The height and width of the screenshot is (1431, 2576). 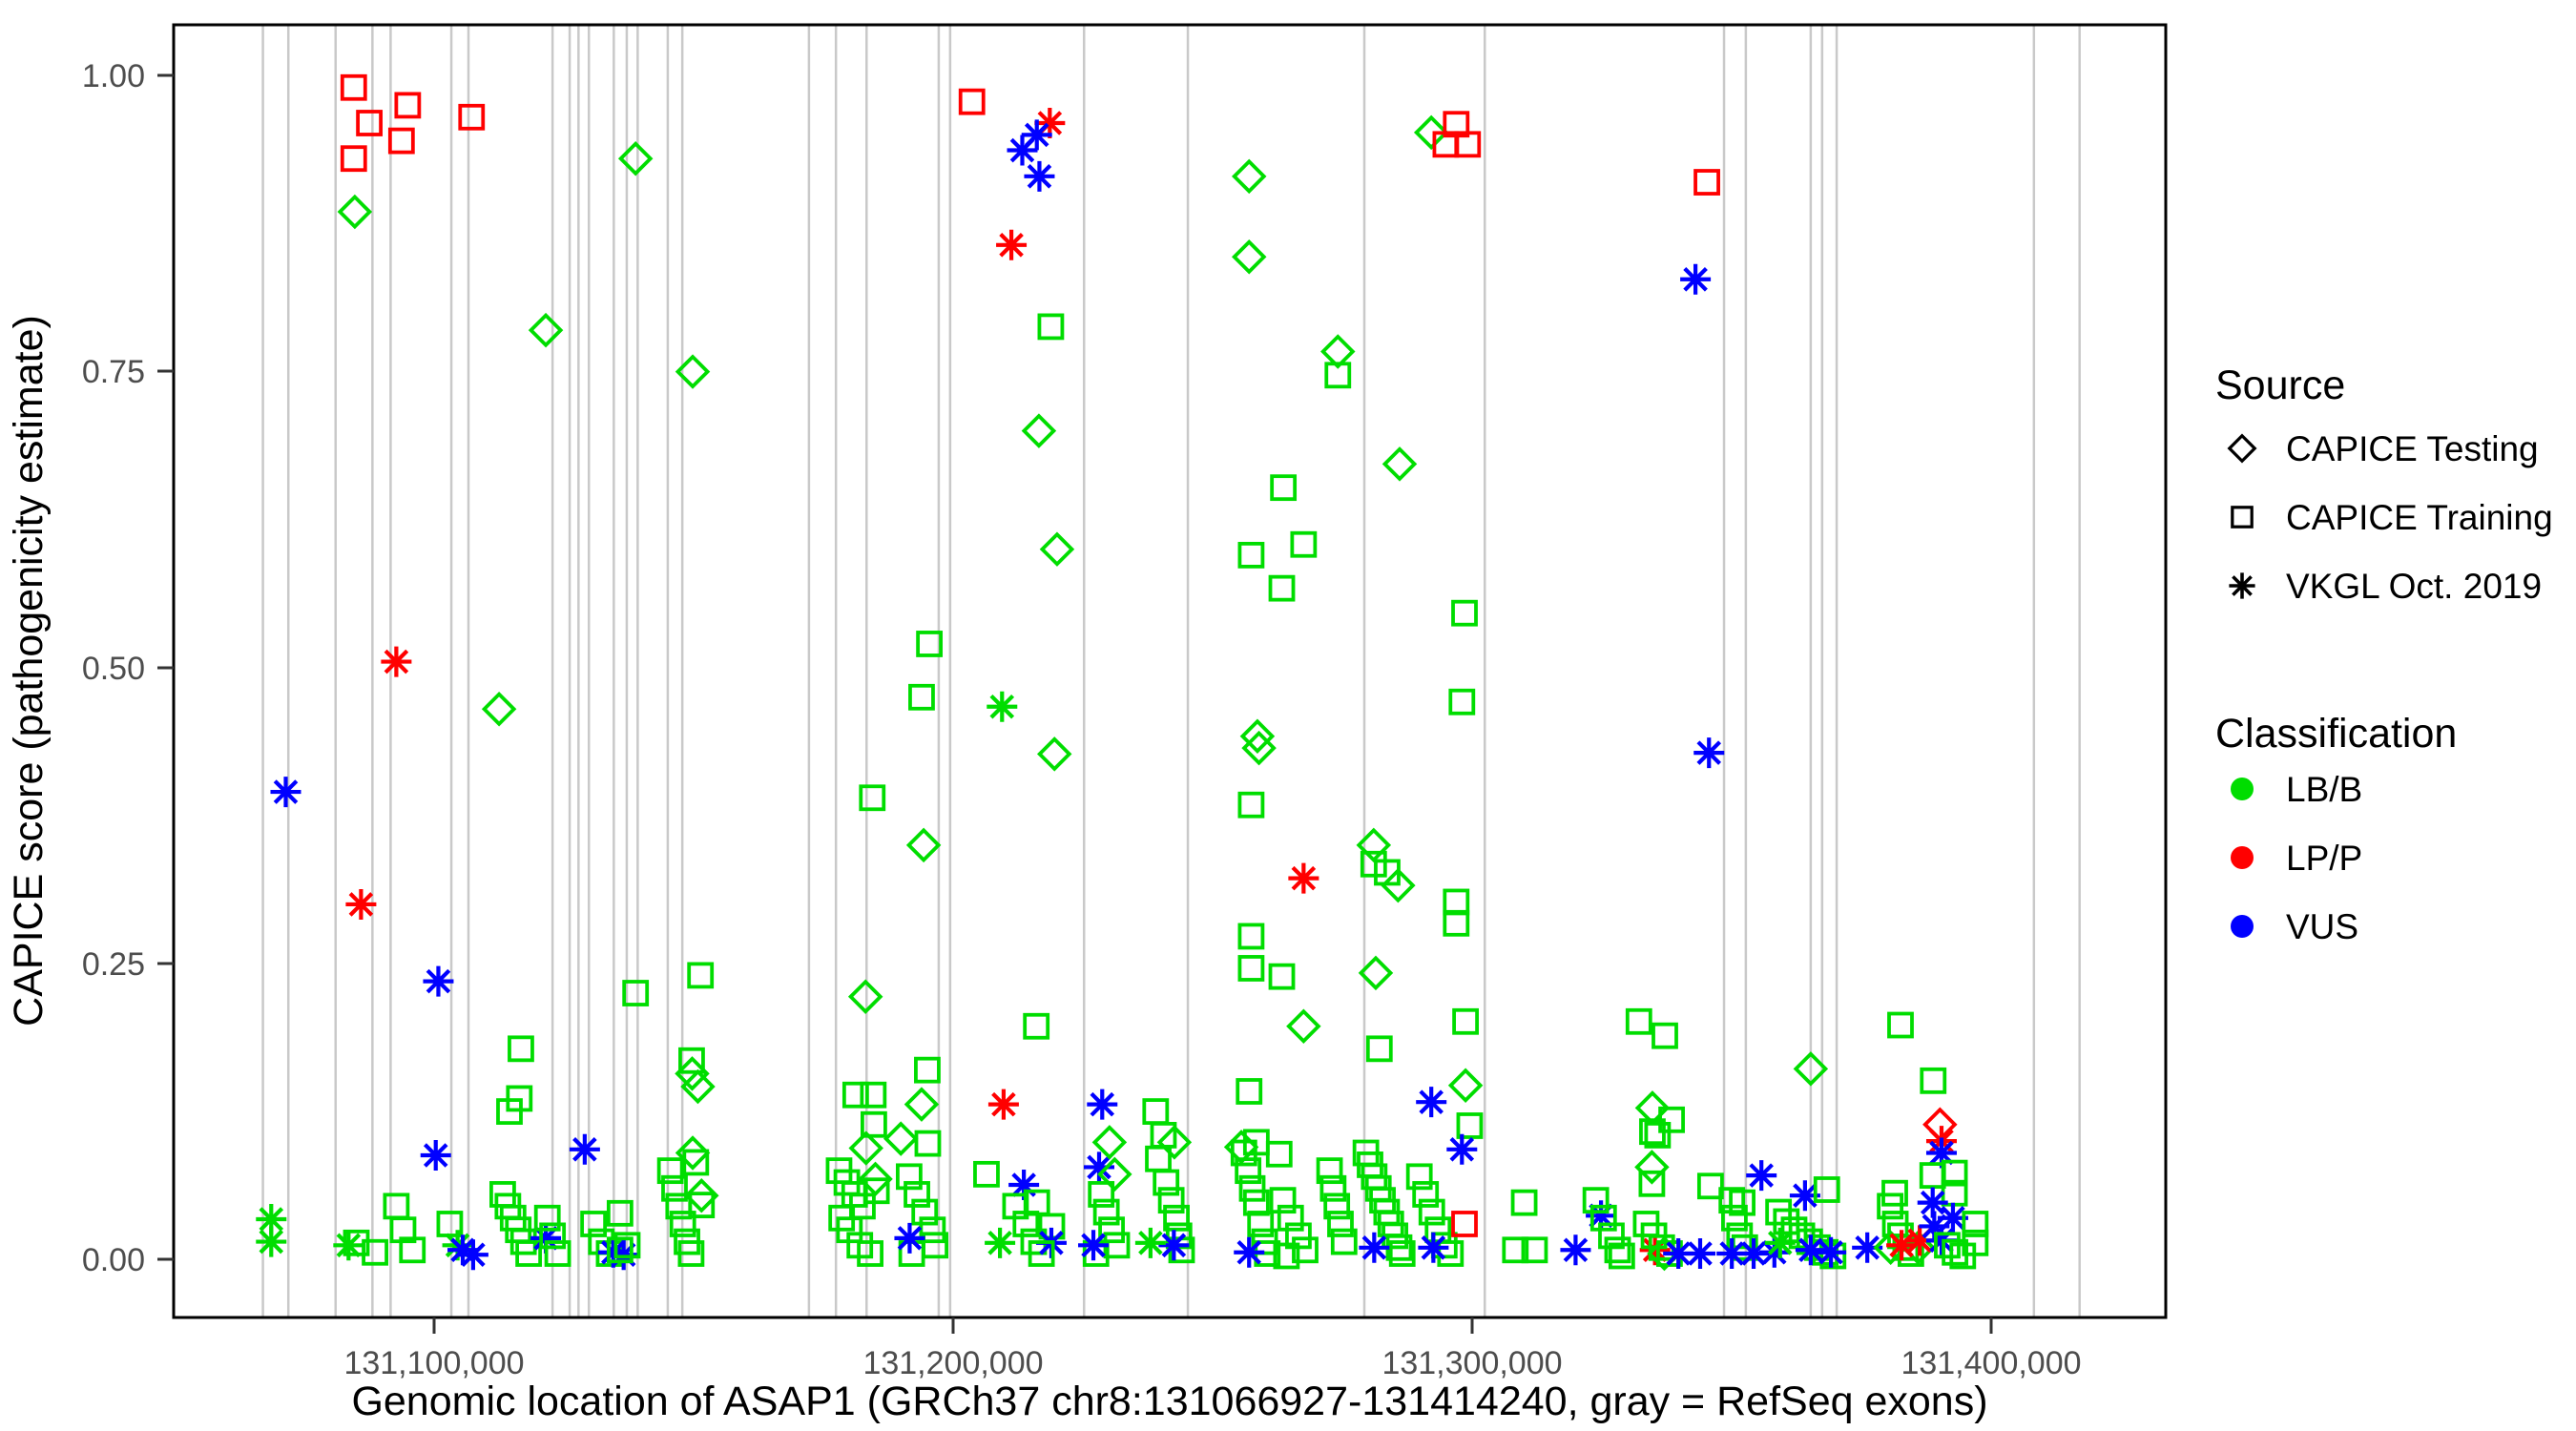 I want to click on legend-item-lpp: LP/P, so click(x=2324, y=859).